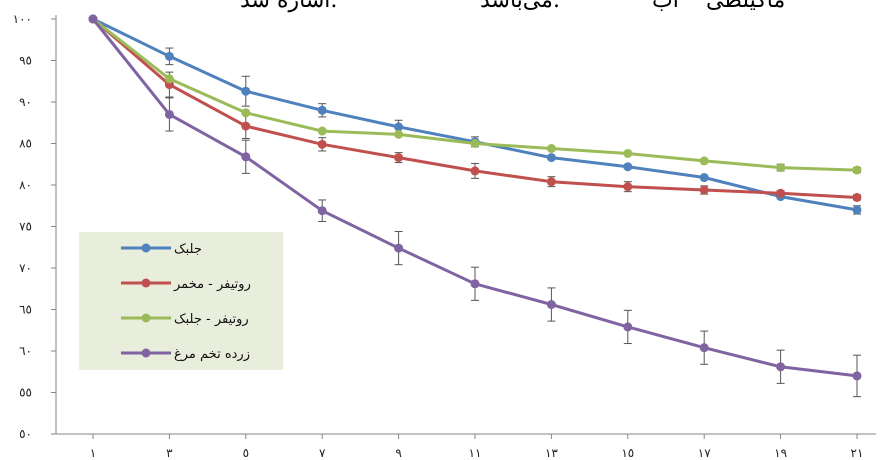 Image resolution: width=887 pixels, height=460 pixels. I want to click on x-tick-label: ١٥, so click(627, 453).